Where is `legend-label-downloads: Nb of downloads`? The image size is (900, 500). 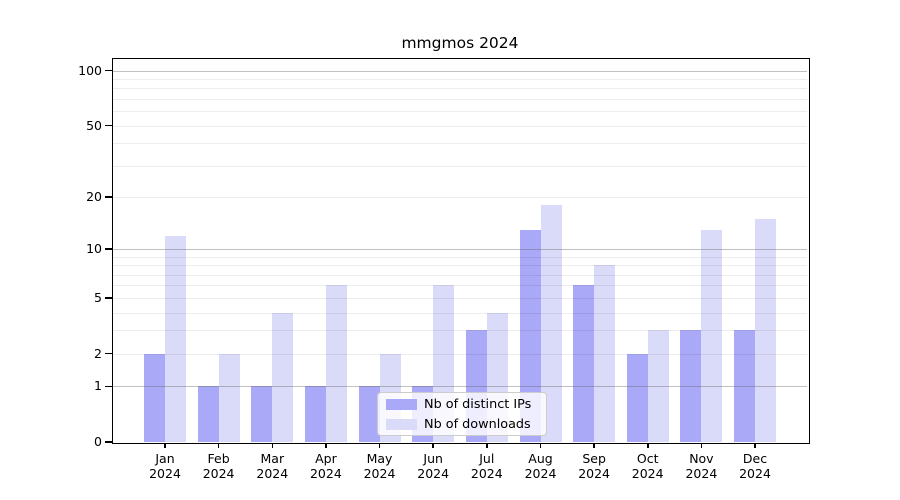
legend-label-downloads: Nb of downloads is located at coordinates (477, 424).